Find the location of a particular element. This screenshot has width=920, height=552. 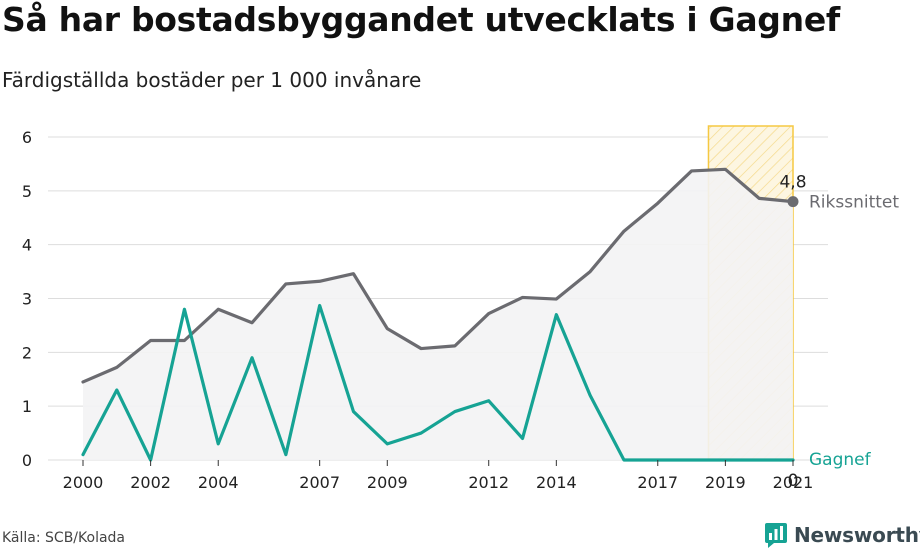

y-tick-label: 3 is located at coordinates (27, 299).